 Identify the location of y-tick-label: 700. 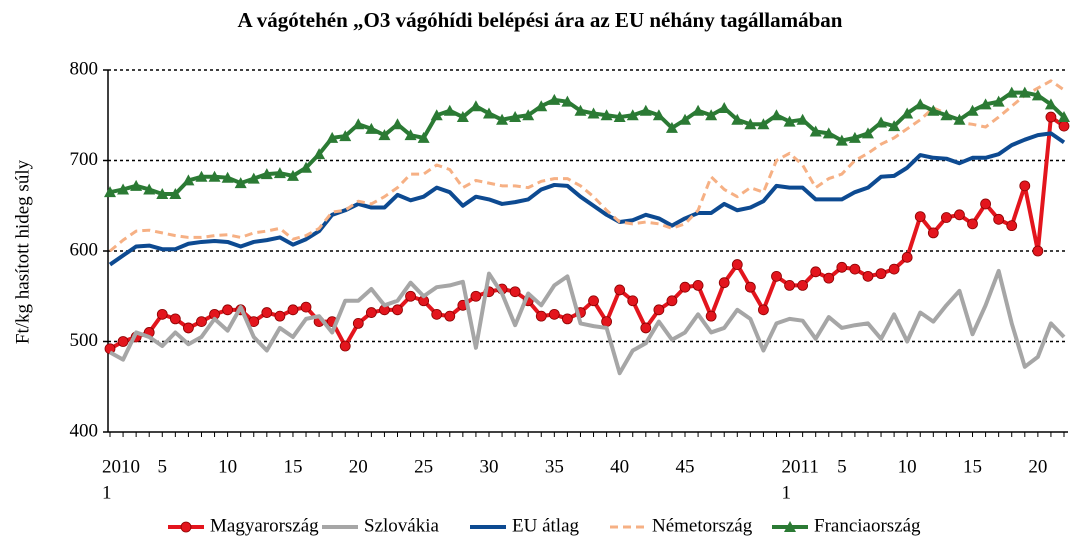
(84, 159).